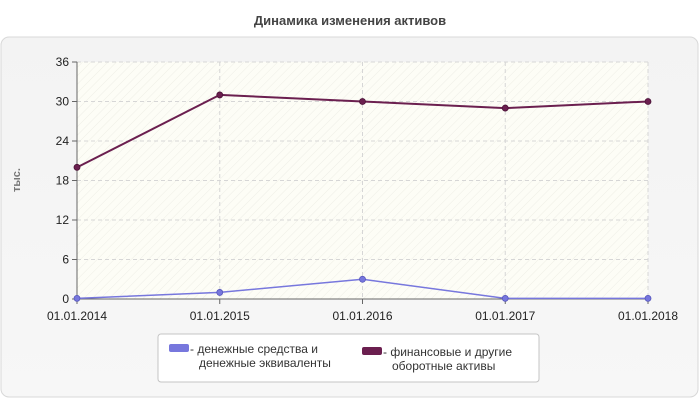 This screenshot has height=400, width=700. I want to click on x-tick-label: 01.01.2018, so click(648, 316).